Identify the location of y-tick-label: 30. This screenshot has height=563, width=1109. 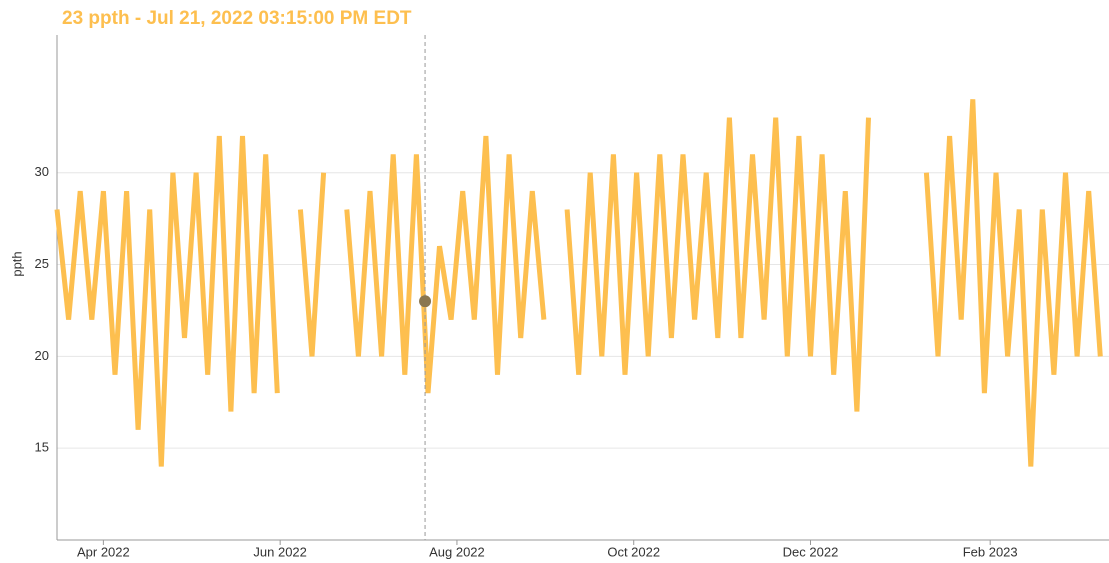
(42, 171).